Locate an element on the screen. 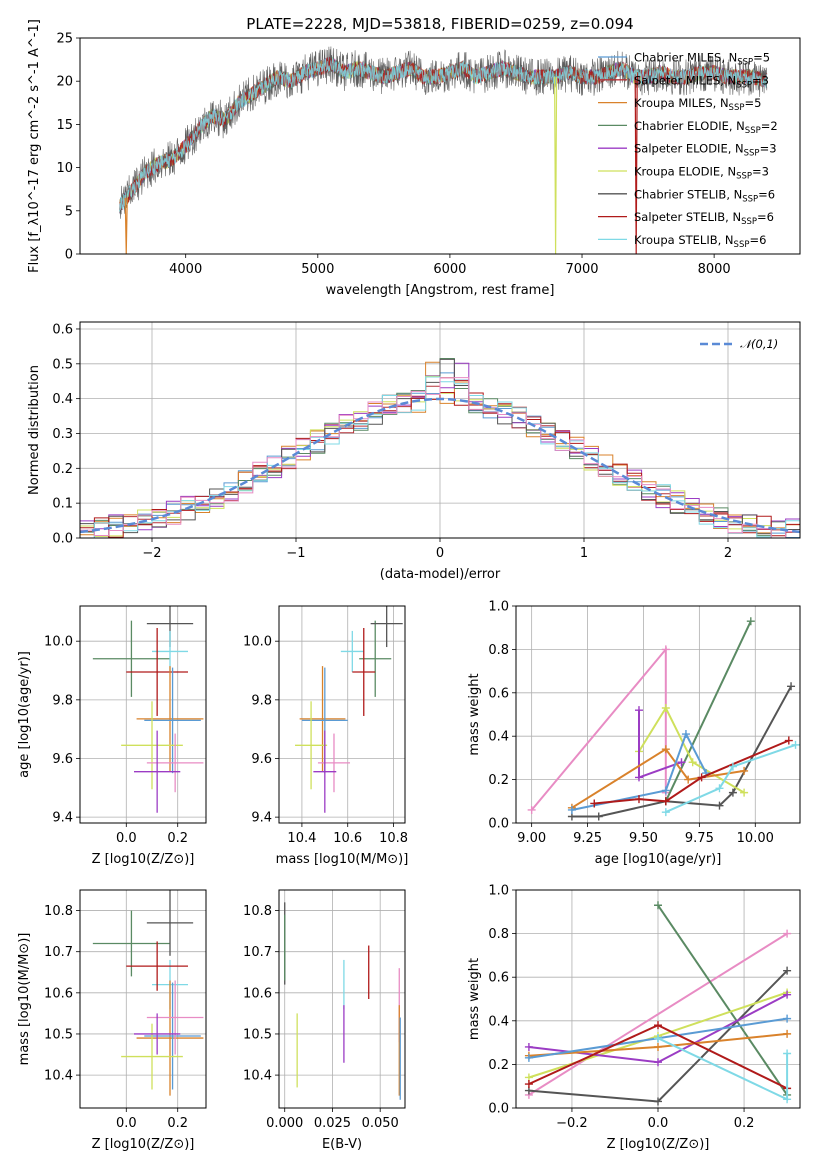 The image size is (819, 1170). x-tick-label: 4000 is located at coordinates (185, 269).